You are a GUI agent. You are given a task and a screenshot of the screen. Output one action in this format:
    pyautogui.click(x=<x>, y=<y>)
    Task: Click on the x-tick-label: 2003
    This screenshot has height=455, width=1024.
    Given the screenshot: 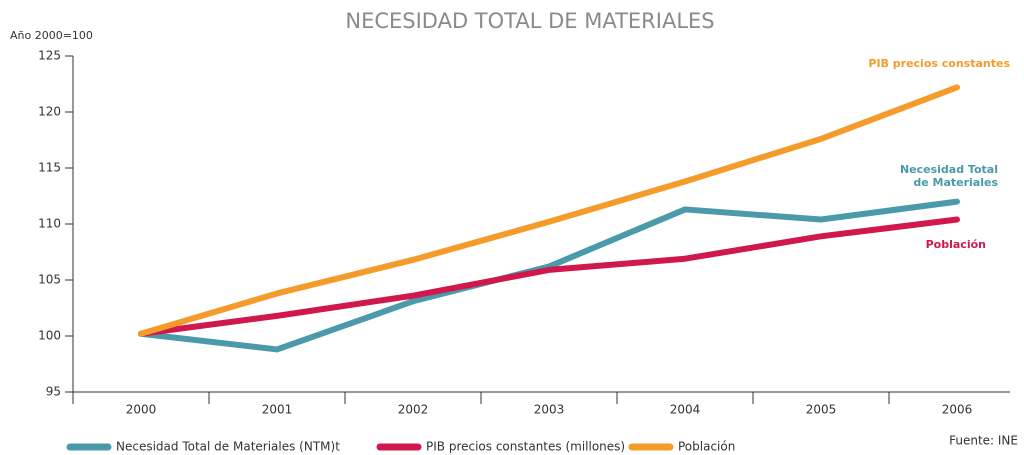 What is the action you would take?
    pyautogui.click(x=549, y=410)
    